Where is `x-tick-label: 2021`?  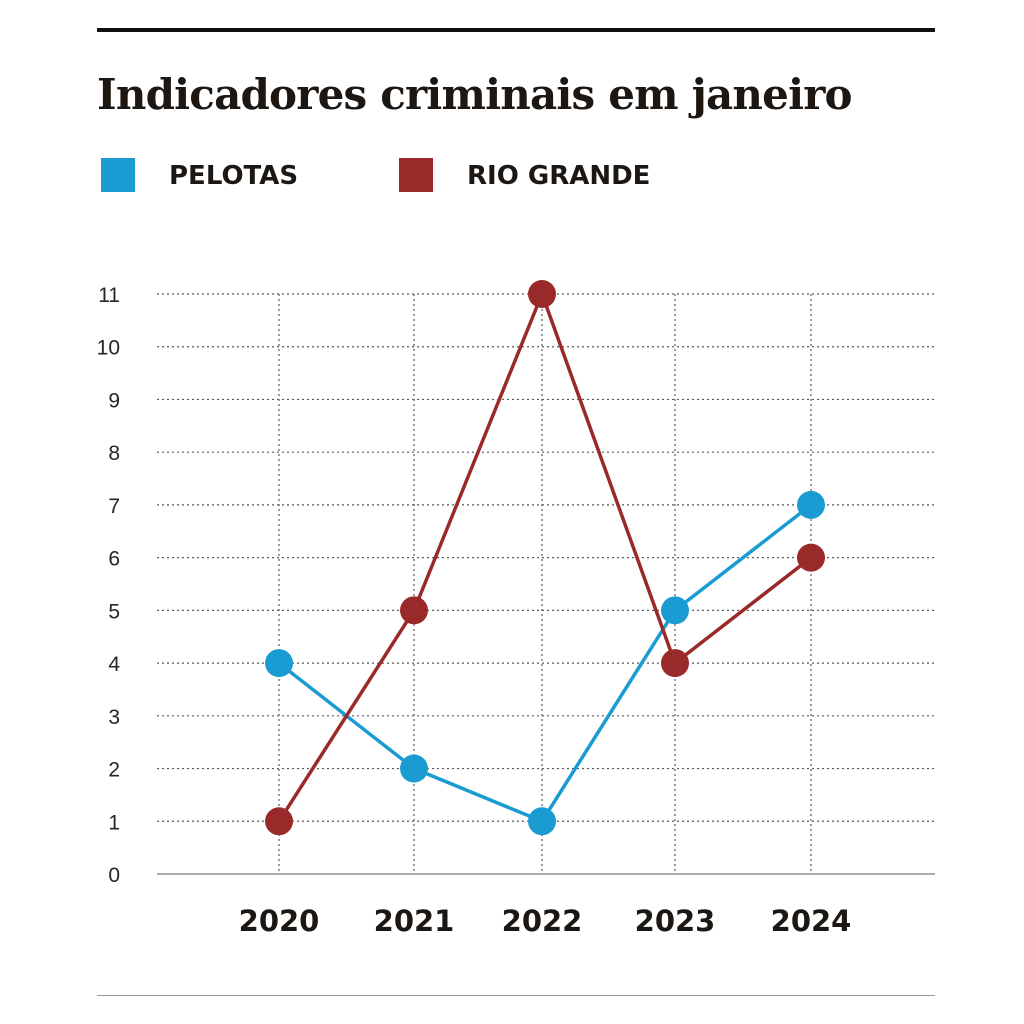
x-tick-label: 2021 is located at coordinates (414, 921).